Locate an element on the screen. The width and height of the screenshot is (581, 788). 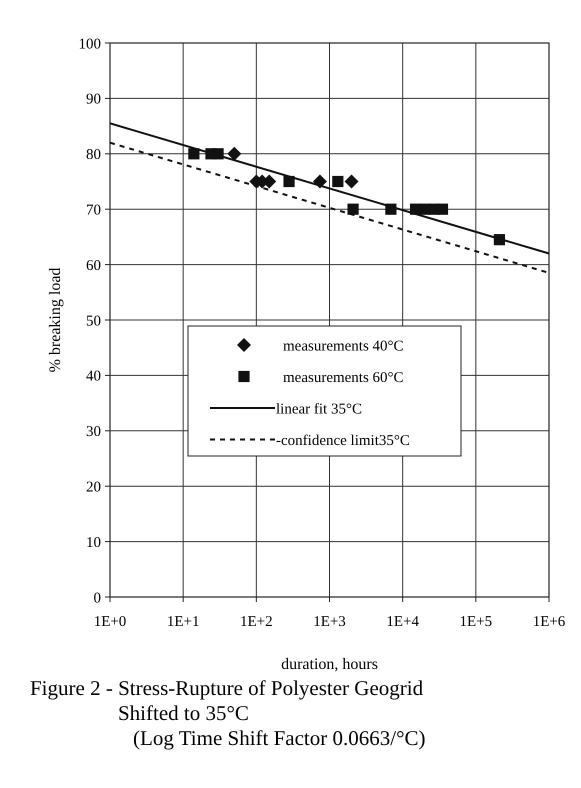
x-tick-label: 1E+1 is located at coordinates (183, 622).